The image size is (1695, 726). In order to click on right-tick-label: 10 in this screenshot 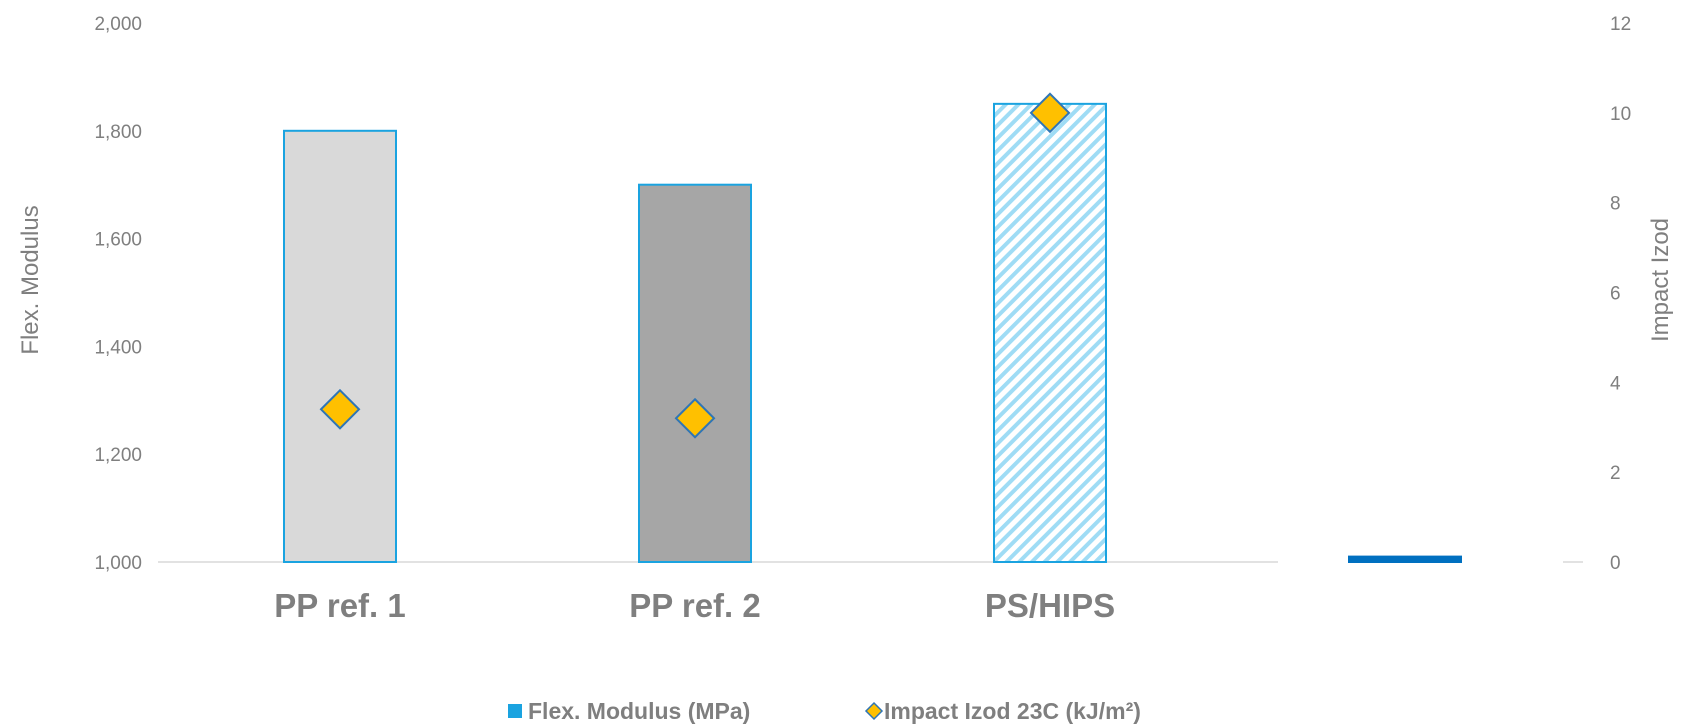, I will do `click(1620, 114)`.